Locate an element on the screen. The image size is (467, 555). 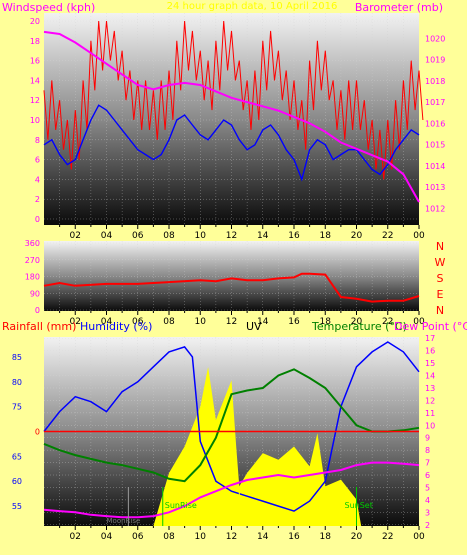
wind-left-title: Windspeed (kph) is located at coordinates (48, 7).